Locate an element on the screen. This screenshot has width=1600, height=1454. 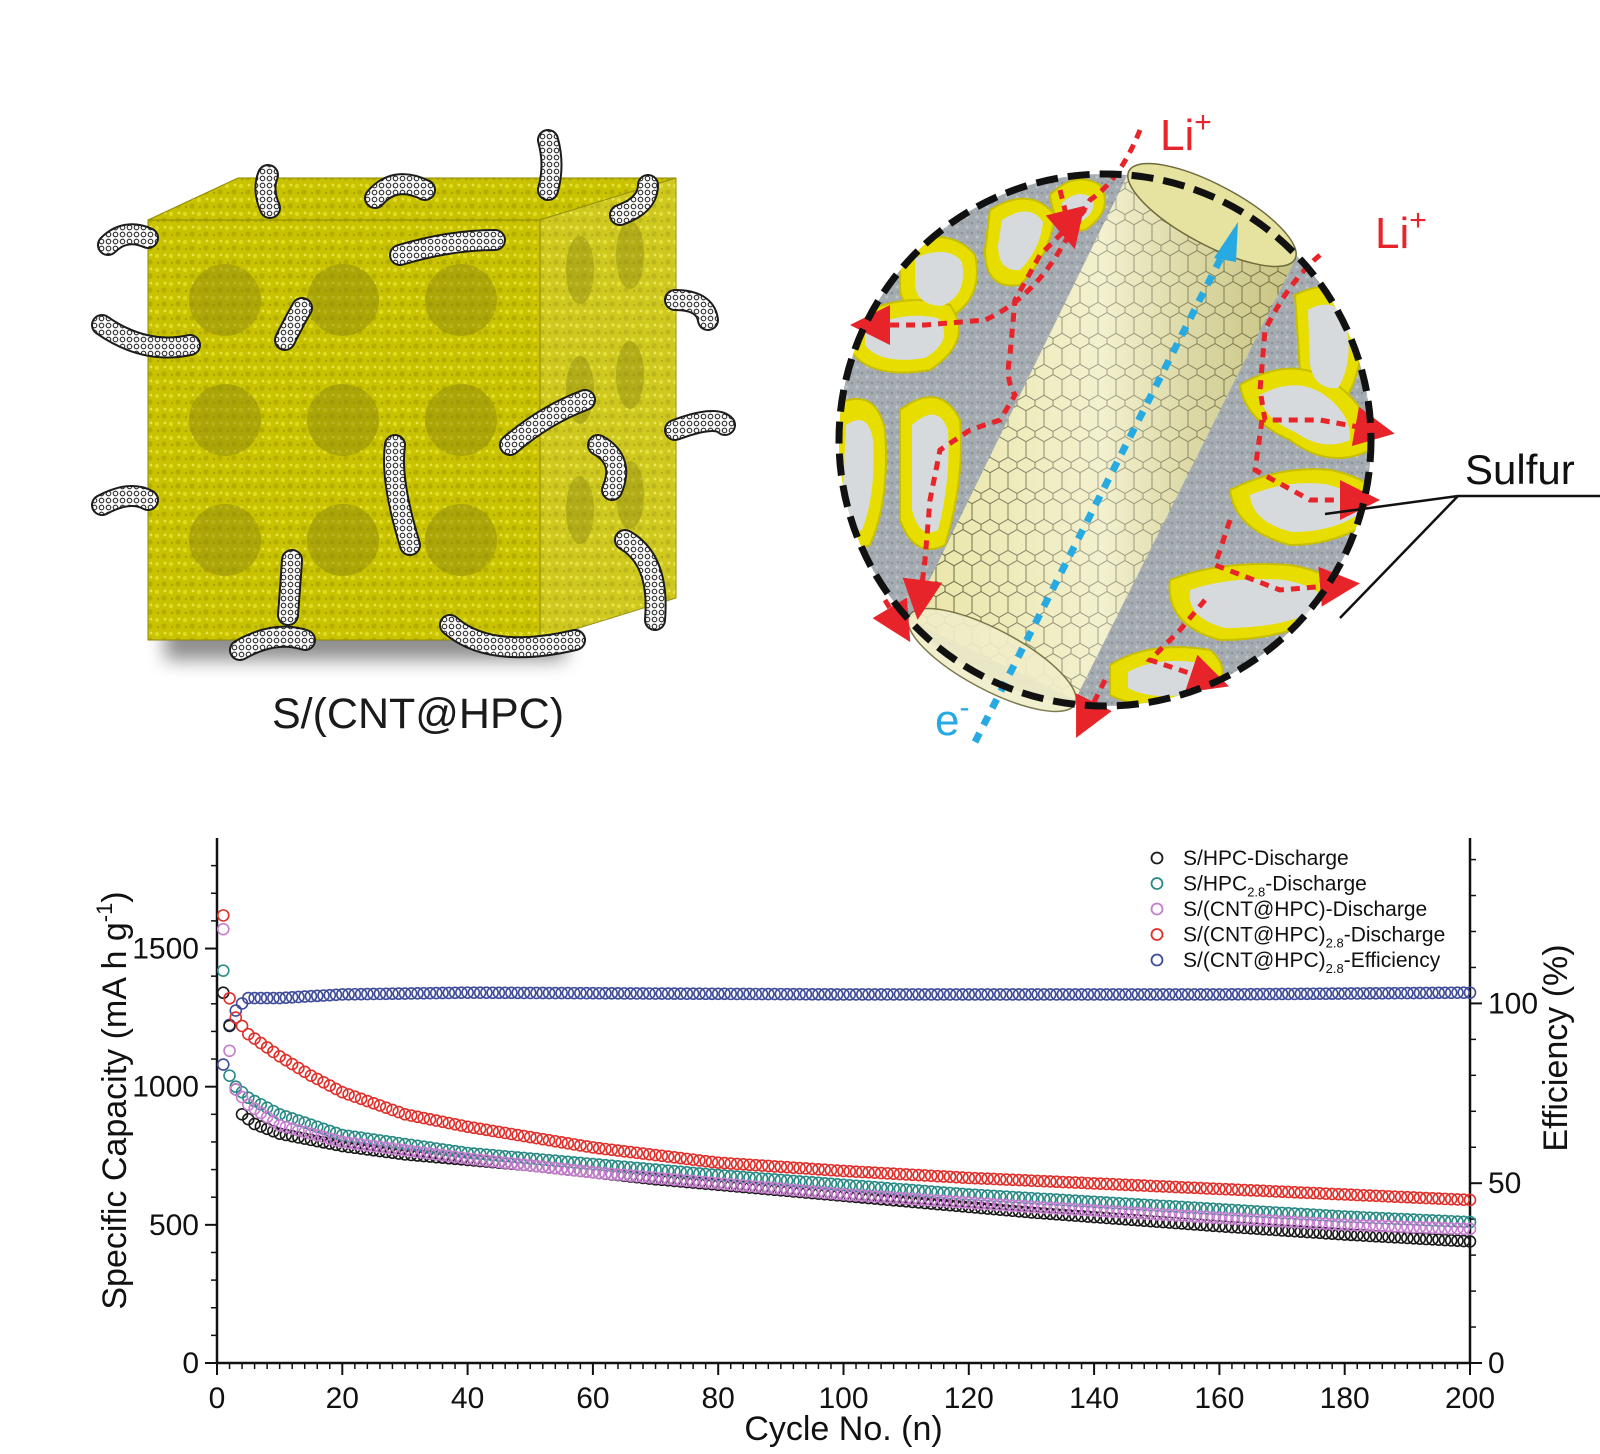
legend-marker is located at coordinates (1157, 858).